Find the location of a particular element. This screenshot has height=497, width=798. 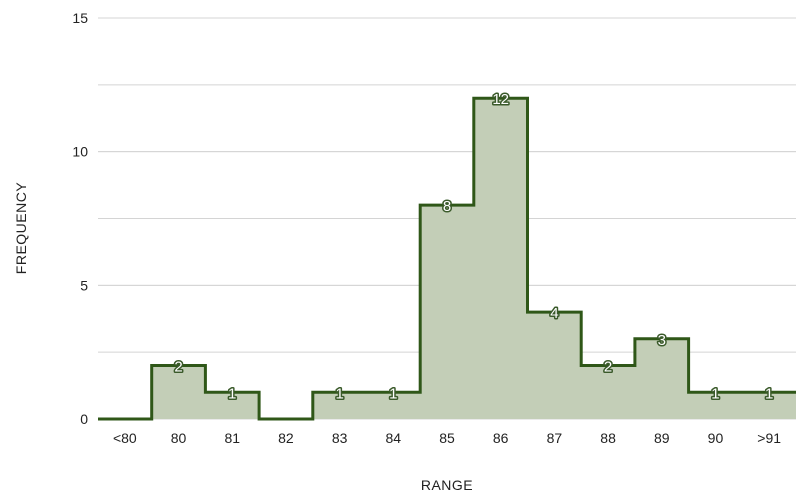

x-tick-label: 85 is located at coordinates (447, 438).